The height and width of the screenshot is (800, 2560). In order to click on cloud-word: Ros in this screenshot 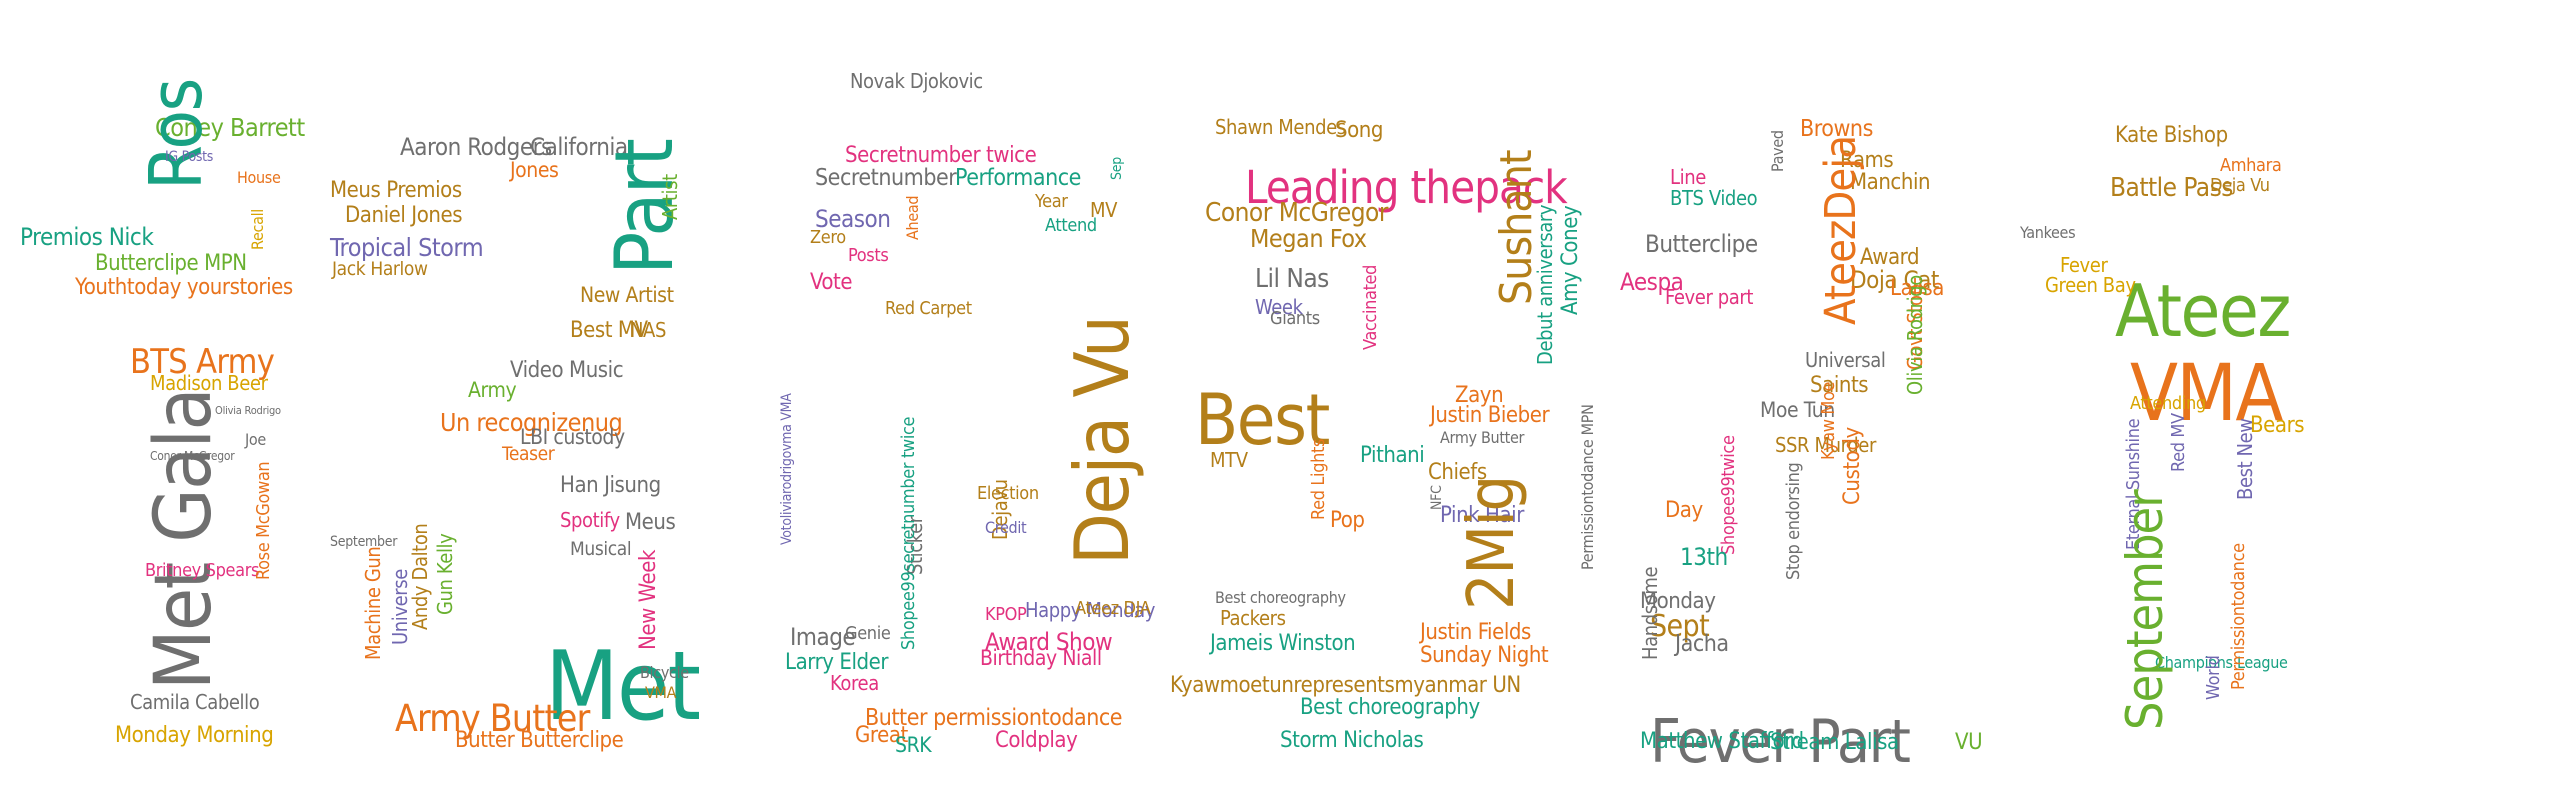, I will do `click(176, 134)`.